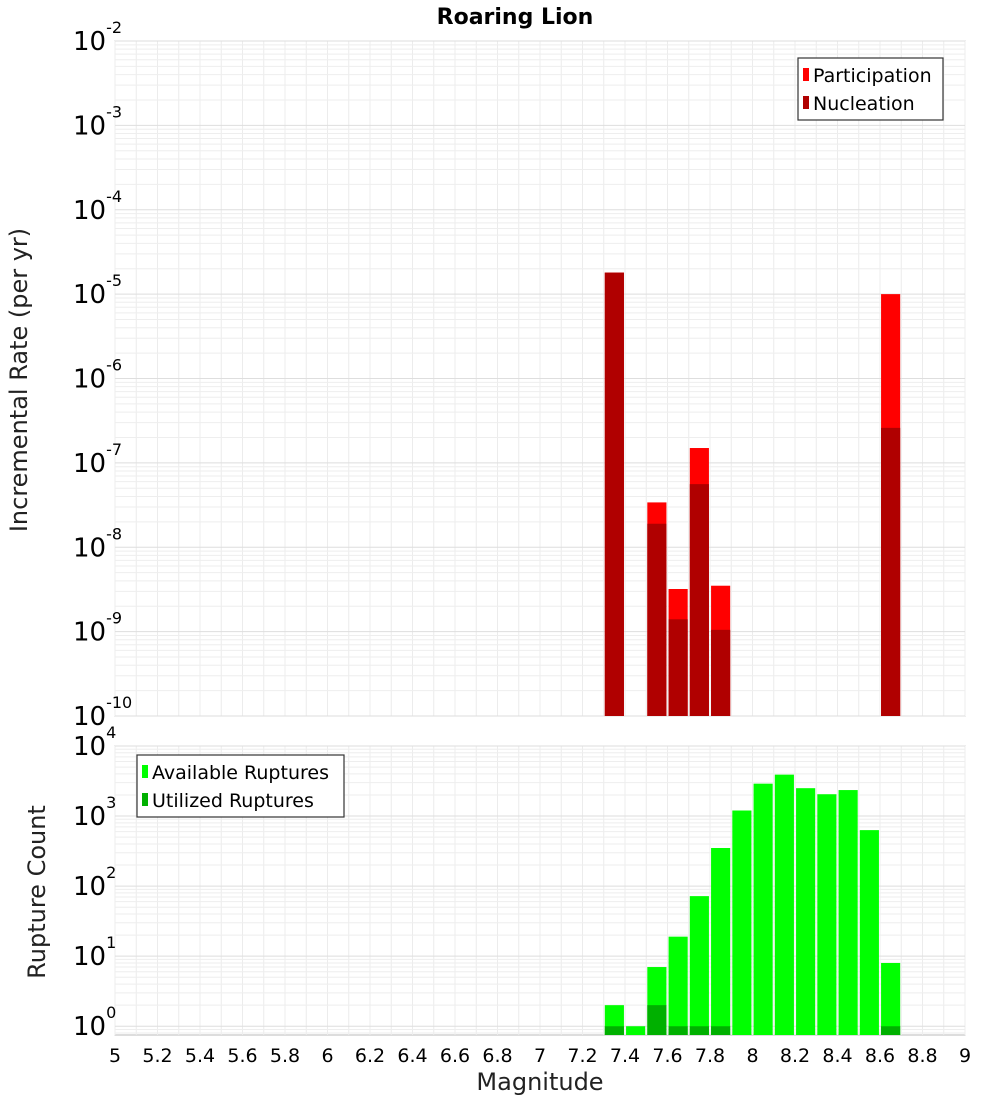  What do you see at coordinates (200, 1056) in the screenshot?
I see `x-tick-label: 5.4` at bounding box center [200, 1056].